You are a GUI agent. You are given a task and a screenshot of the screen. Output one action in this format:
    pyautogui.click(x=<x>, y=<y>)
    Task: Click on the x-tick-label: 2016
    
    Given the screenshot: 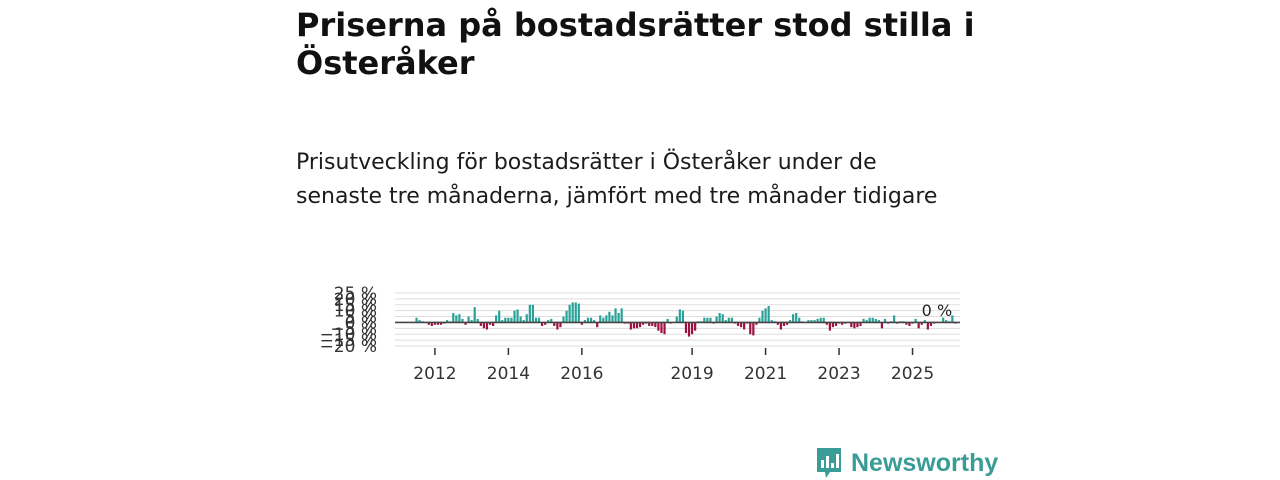 What is the action you would take?
    pyautogui.click(x=581, y=374)
    